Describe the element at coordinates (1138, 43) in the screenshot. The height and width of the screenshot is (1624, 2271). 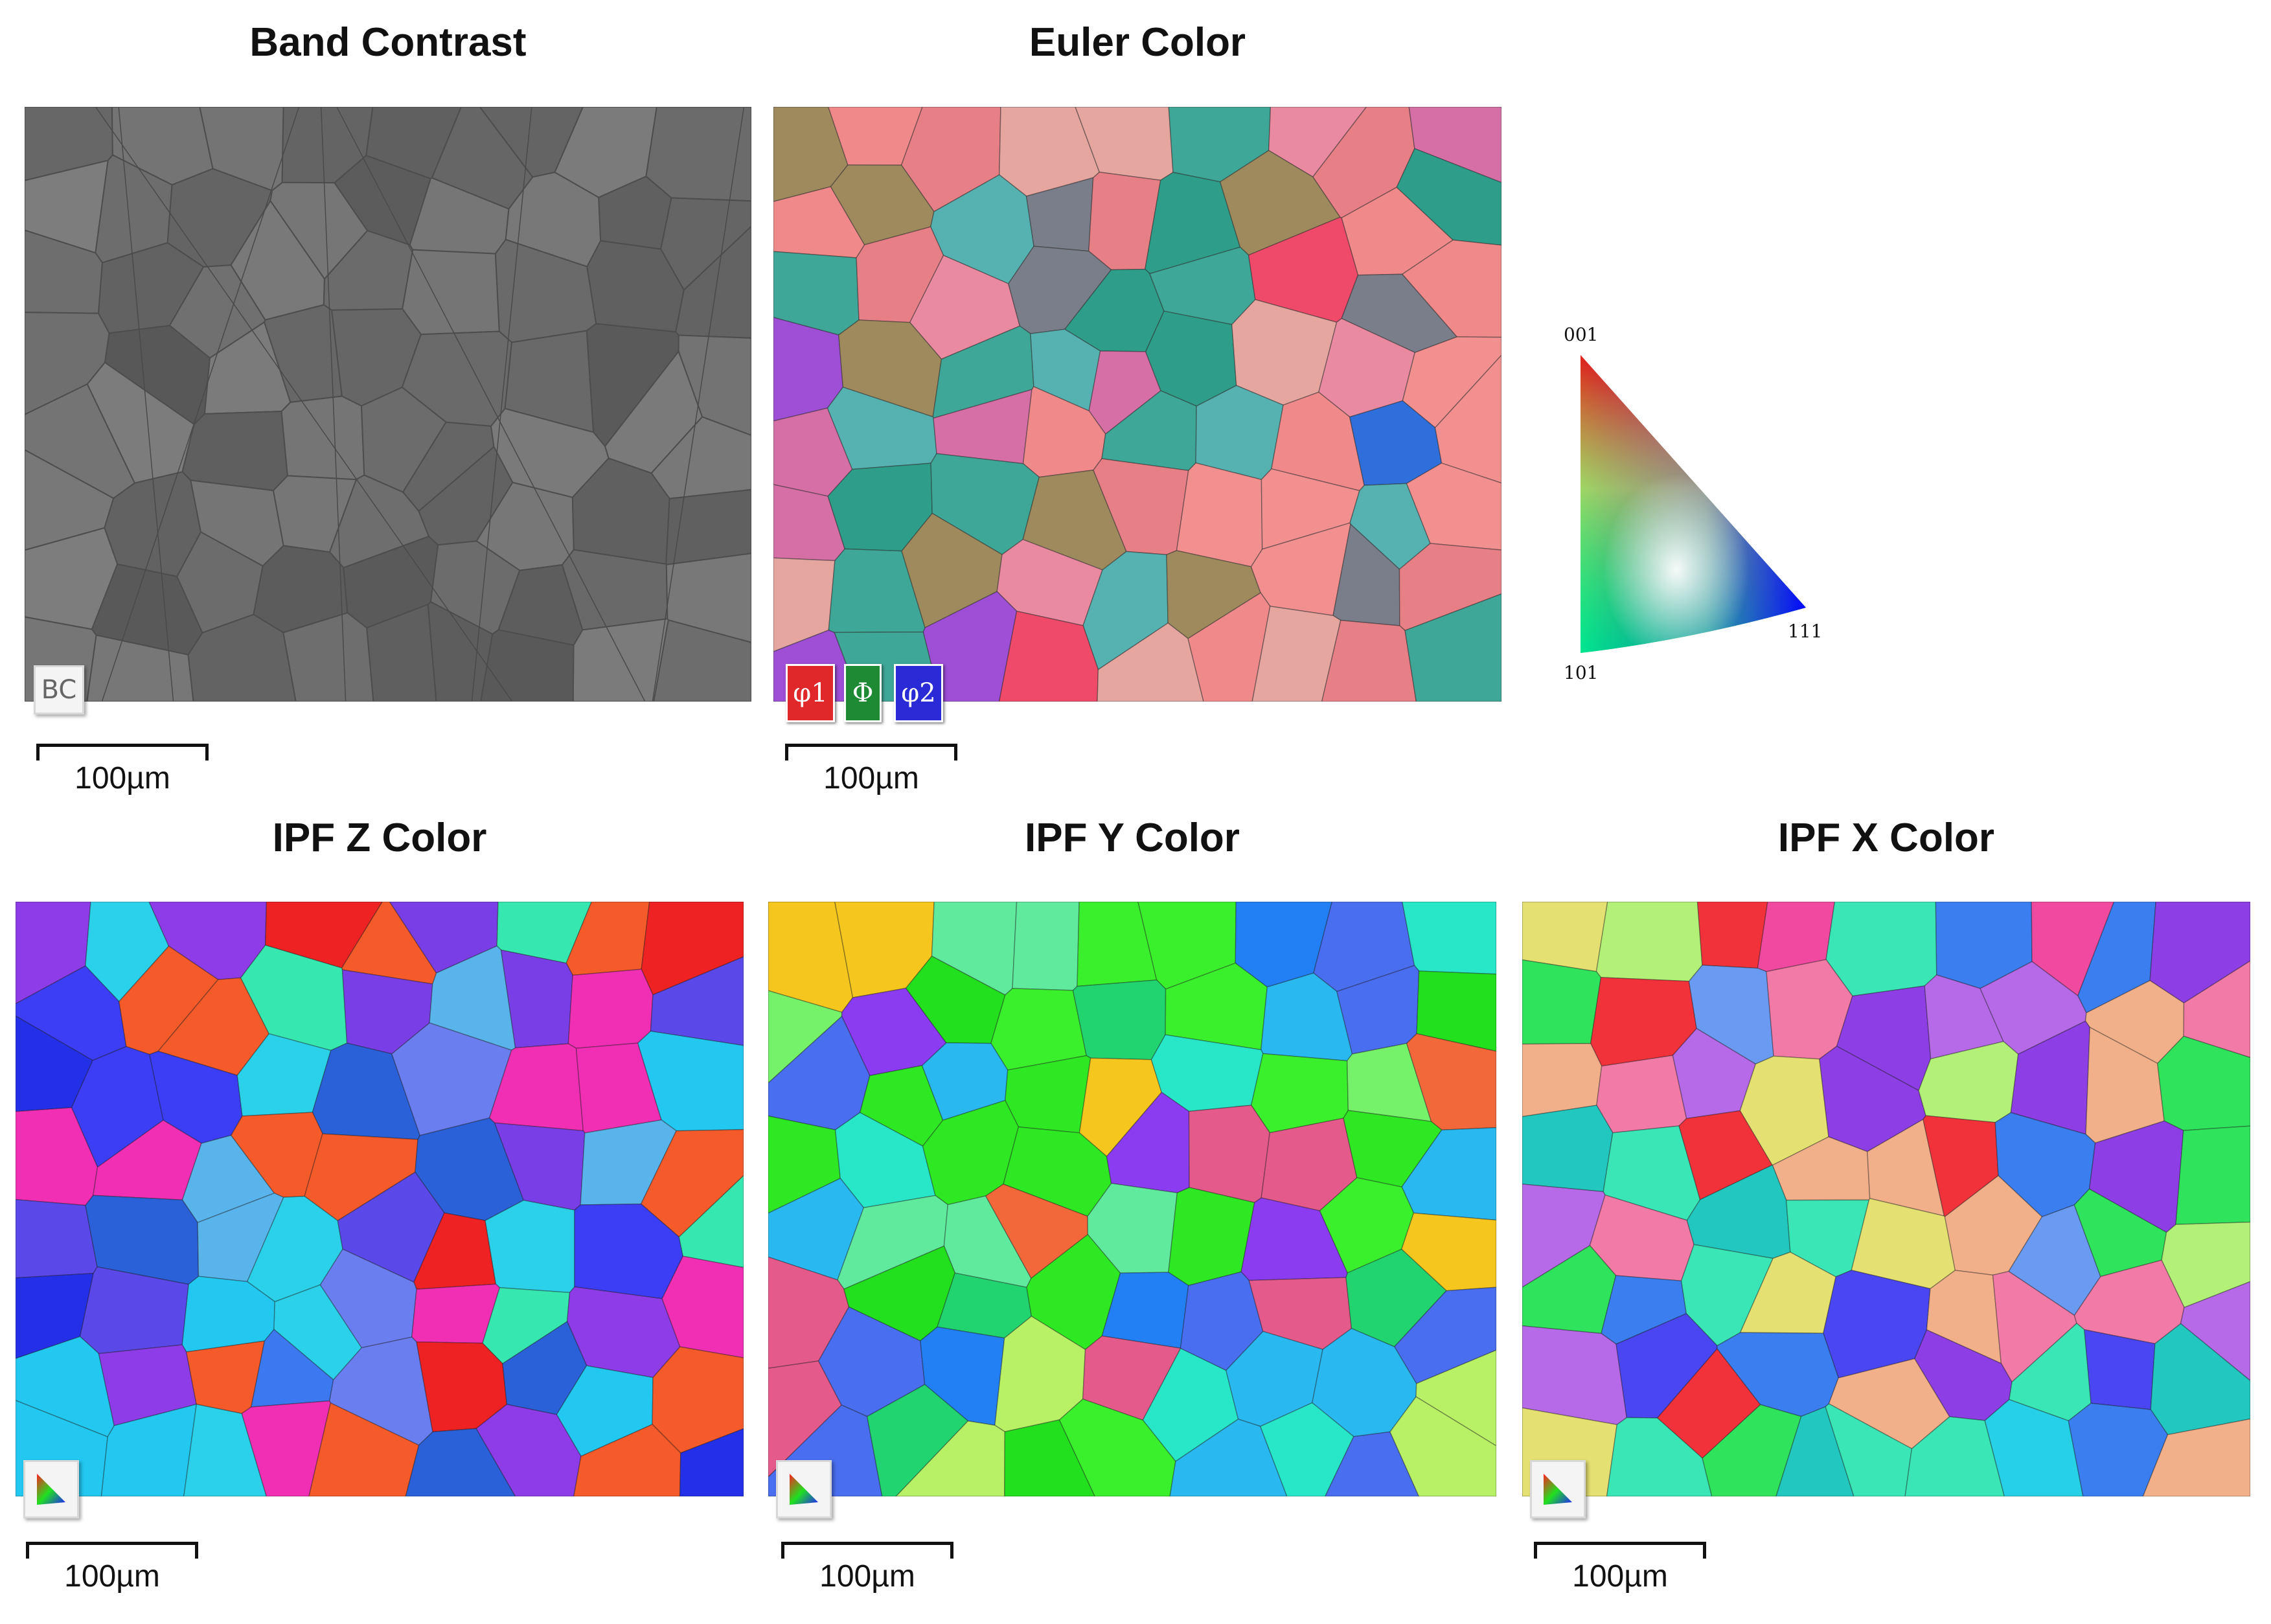
I see `euler-title: Euler Color` at that location.